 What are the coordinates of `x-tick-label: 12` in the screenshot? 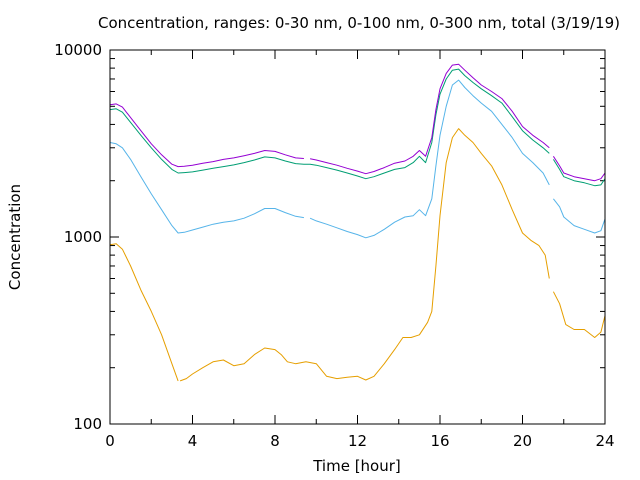 It's located at (357, 441).